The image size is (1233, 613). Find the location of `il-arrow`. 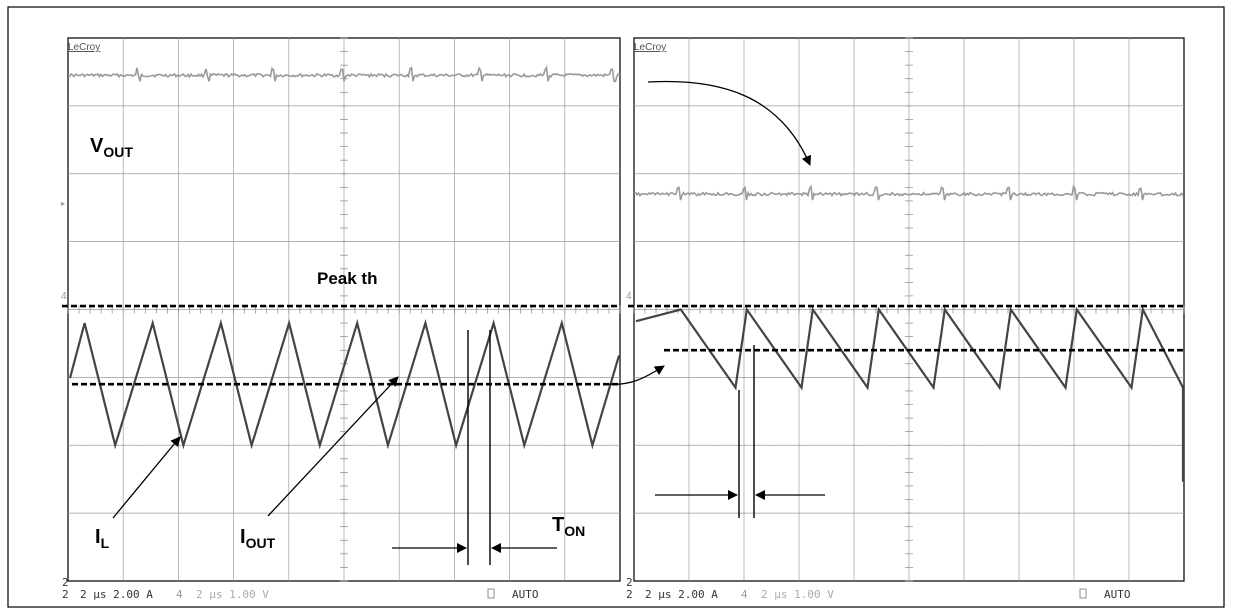

il-arrow is located at coordinates (146, 477).